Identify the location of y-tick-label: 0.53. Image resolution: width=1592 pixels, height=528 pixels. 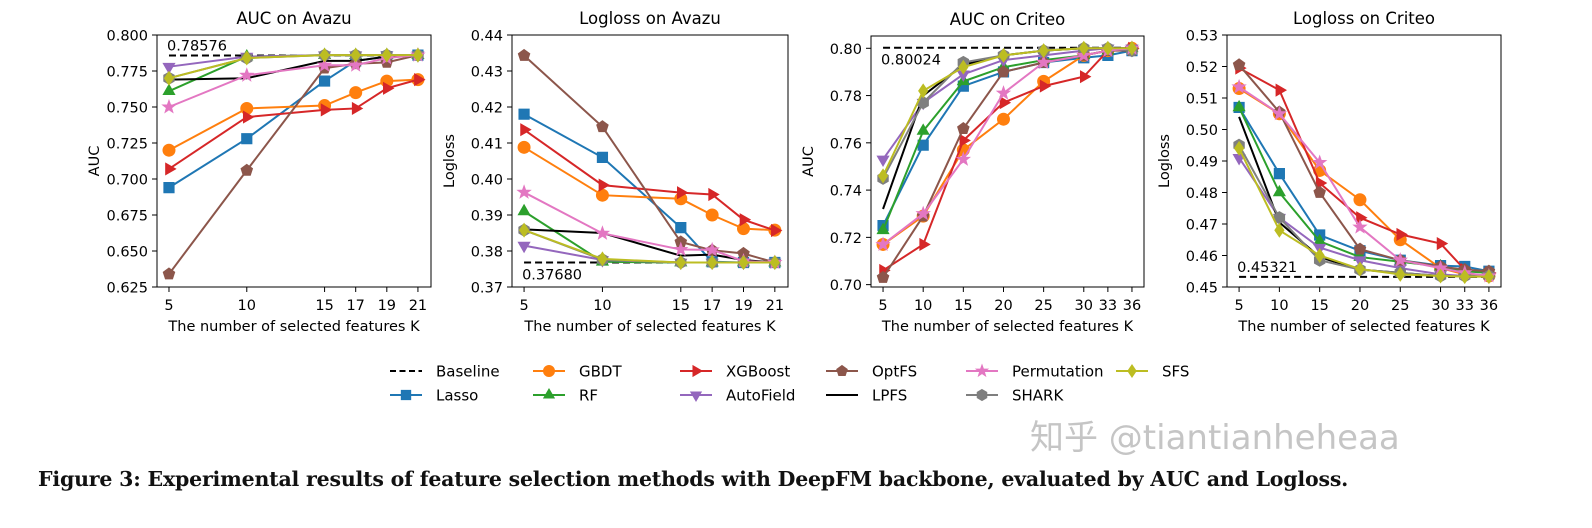
(1202, 37).